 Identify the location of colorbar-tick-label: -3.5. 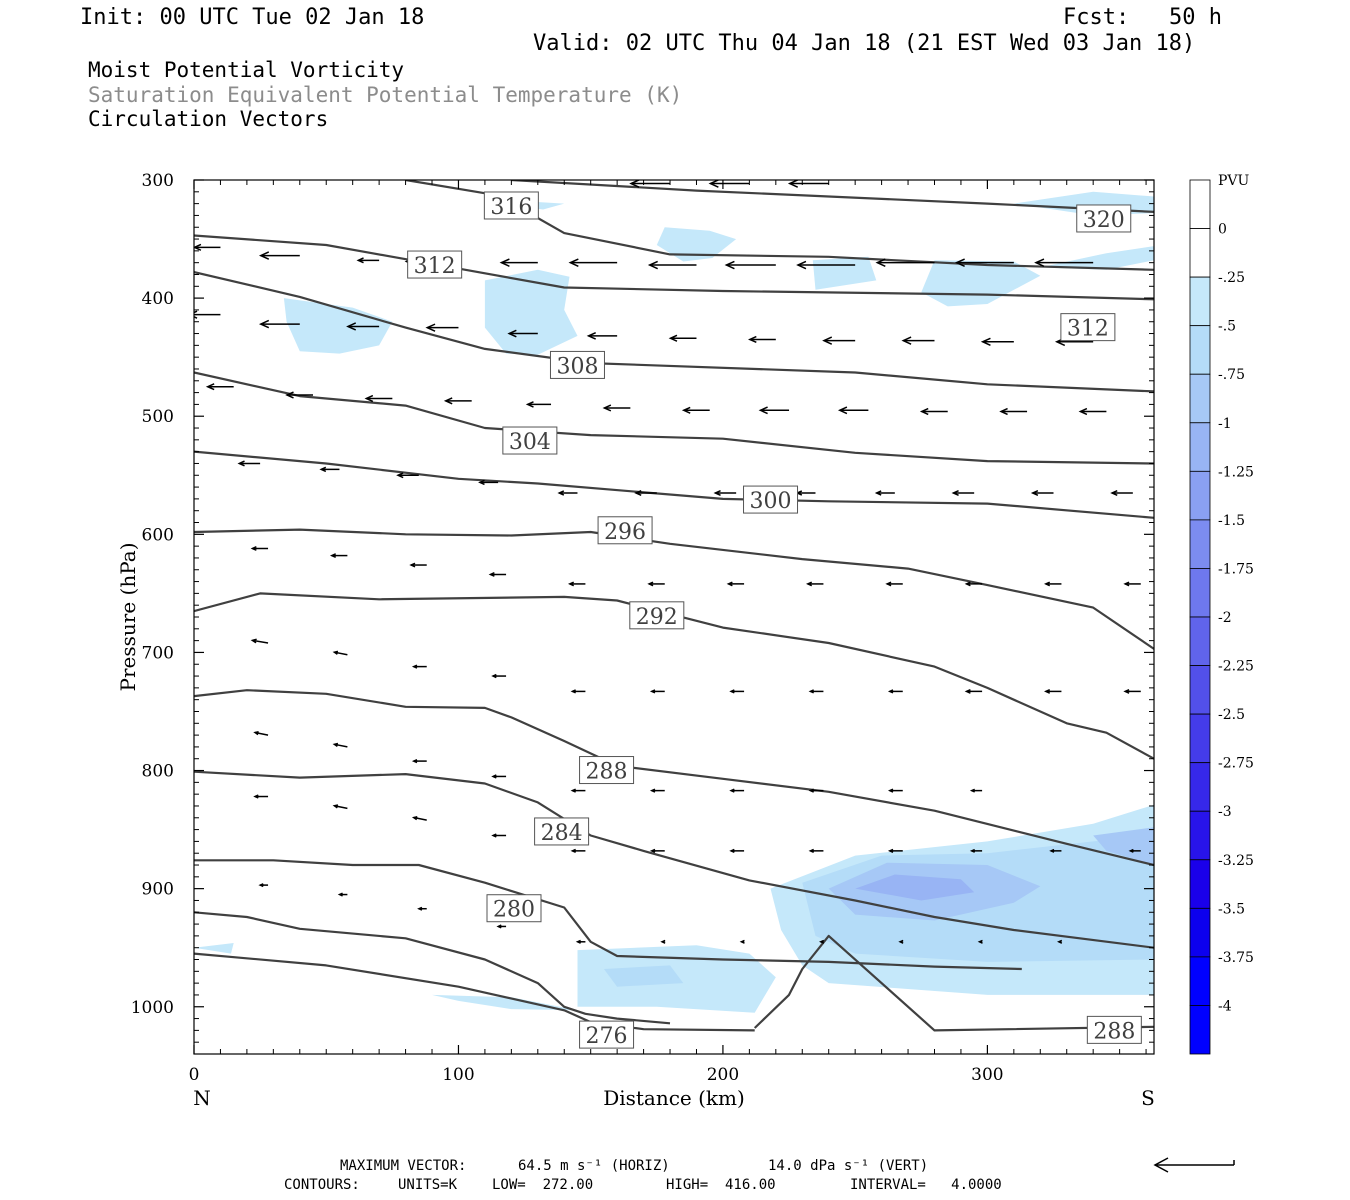
(1231, 909).